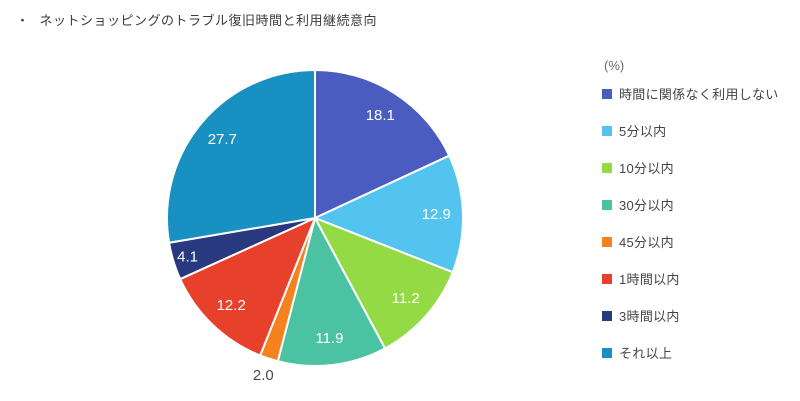 The width and height of the screenshot is (800, 401). Describe the element at coordinates (643, 131) in the screenshot. I see `legend-label: 5分以内` at that location.